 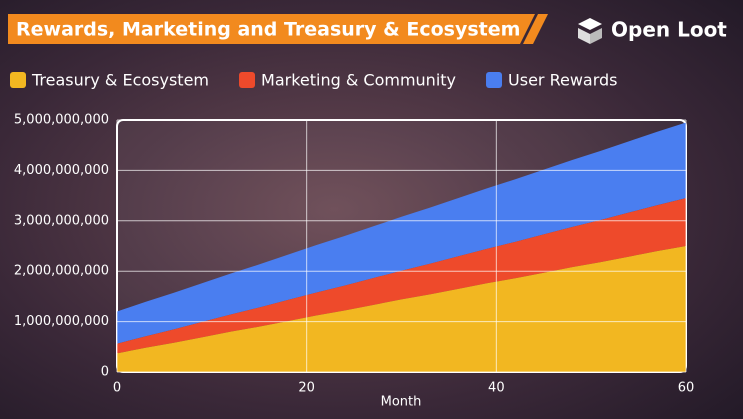 What do you see at coordinates (105, 372) in the screenshot?
I see `y-tick-label: 0` at bounding box center [105, 372].